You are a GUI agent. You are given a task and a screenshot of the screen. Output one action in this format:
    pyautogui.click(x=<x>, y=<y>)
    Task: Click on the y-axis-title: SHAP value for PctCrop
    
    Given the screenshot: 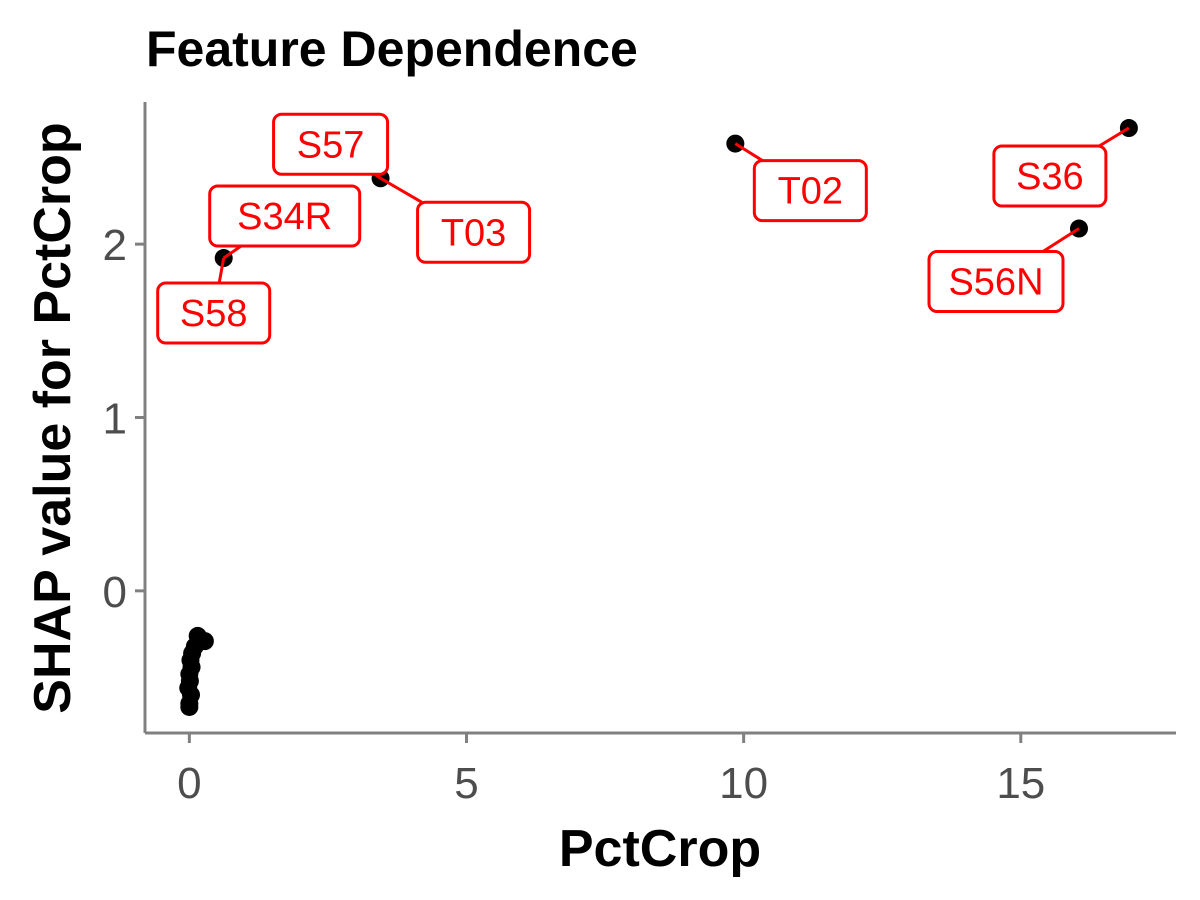 What is the action you would take?
    pyautogui.click(x=53, y=417)
    